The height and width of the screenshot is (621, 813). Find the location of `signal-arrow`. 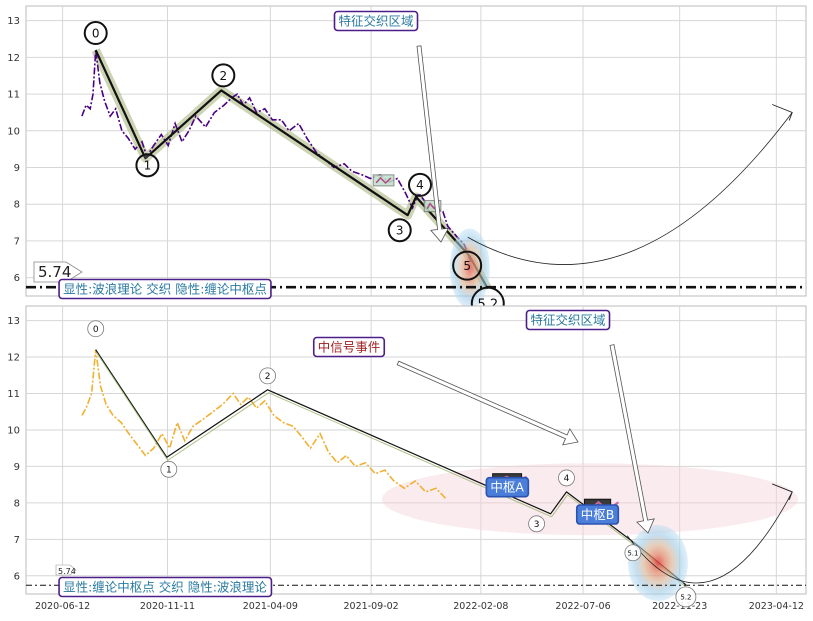

signal-arrow is located at coordinates (487, 403).